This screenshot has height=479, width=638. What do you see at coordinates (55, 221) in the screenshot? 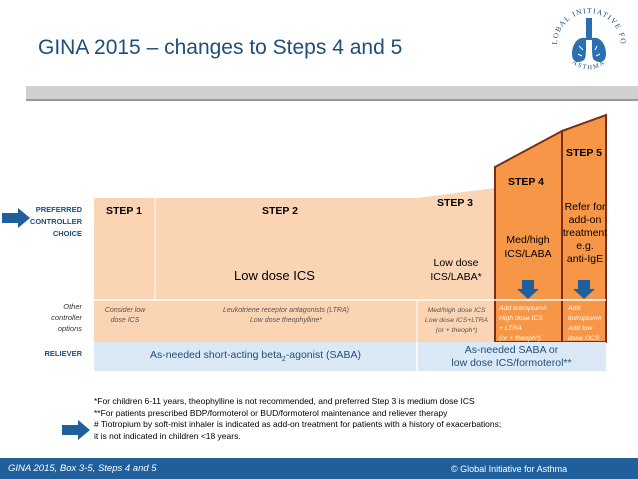
I see `preferred-label: PREFERRED CONTROLLER CHOICE` at bounding box center [55, 221].